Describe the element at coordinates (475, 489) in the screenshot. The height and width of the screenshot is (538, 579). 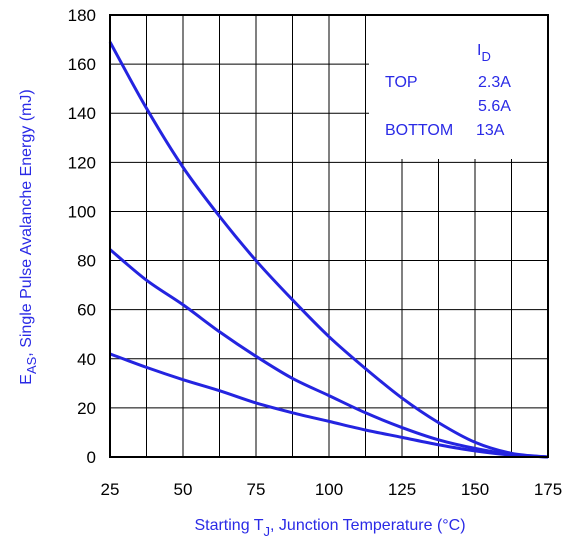
I see `x-tick-label: 150` at that location.